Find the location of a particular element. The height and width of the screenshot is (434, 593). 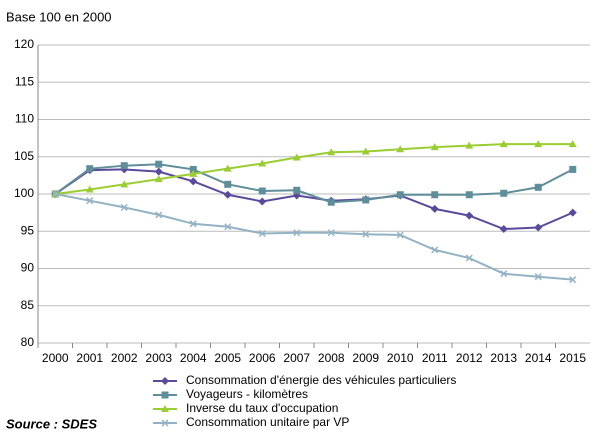

x-tick-label: 2007 is located at coordinates (296, 358).